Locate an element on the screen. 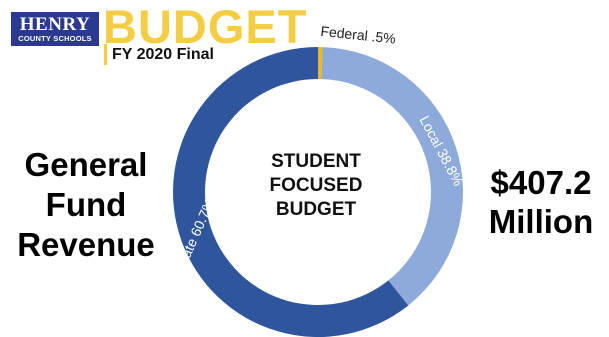  left-text-line: Revenue is located at coordinates (86, 244).